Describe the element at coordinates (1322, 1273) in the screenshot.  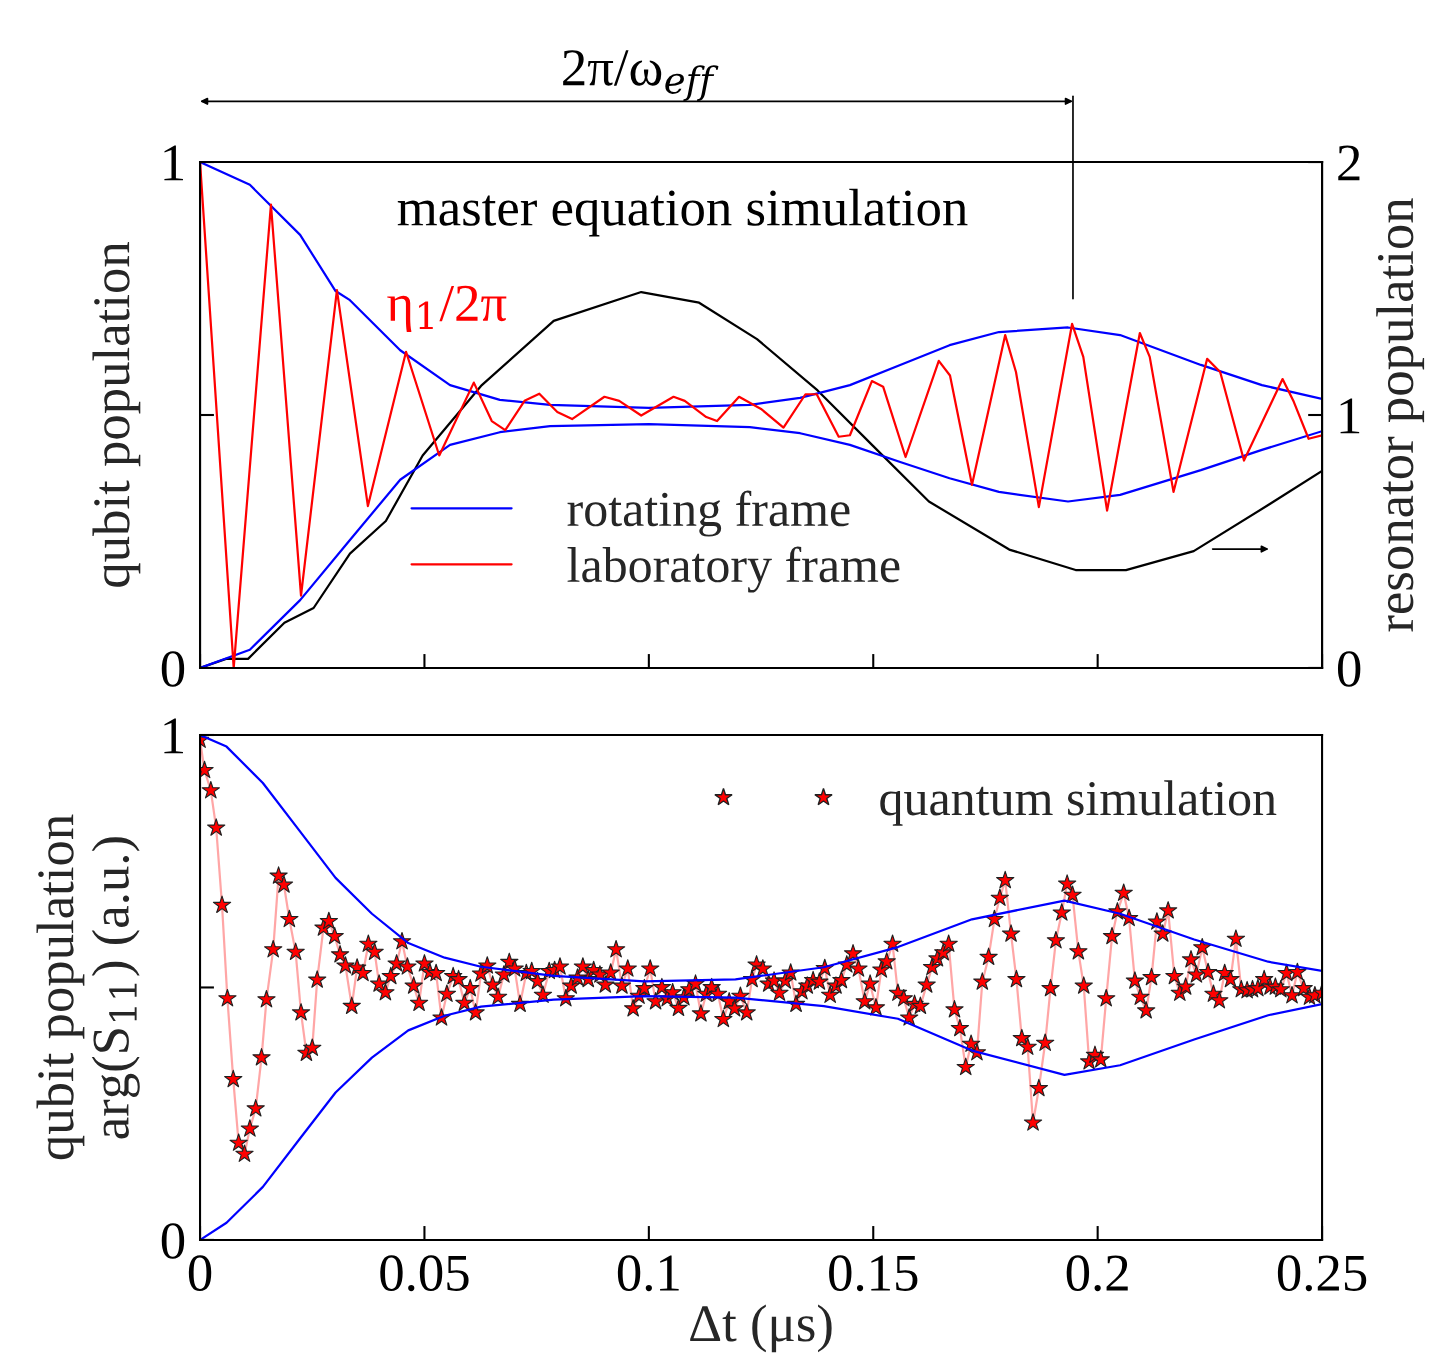
I see `x-tick-label: 0.25` at that location.